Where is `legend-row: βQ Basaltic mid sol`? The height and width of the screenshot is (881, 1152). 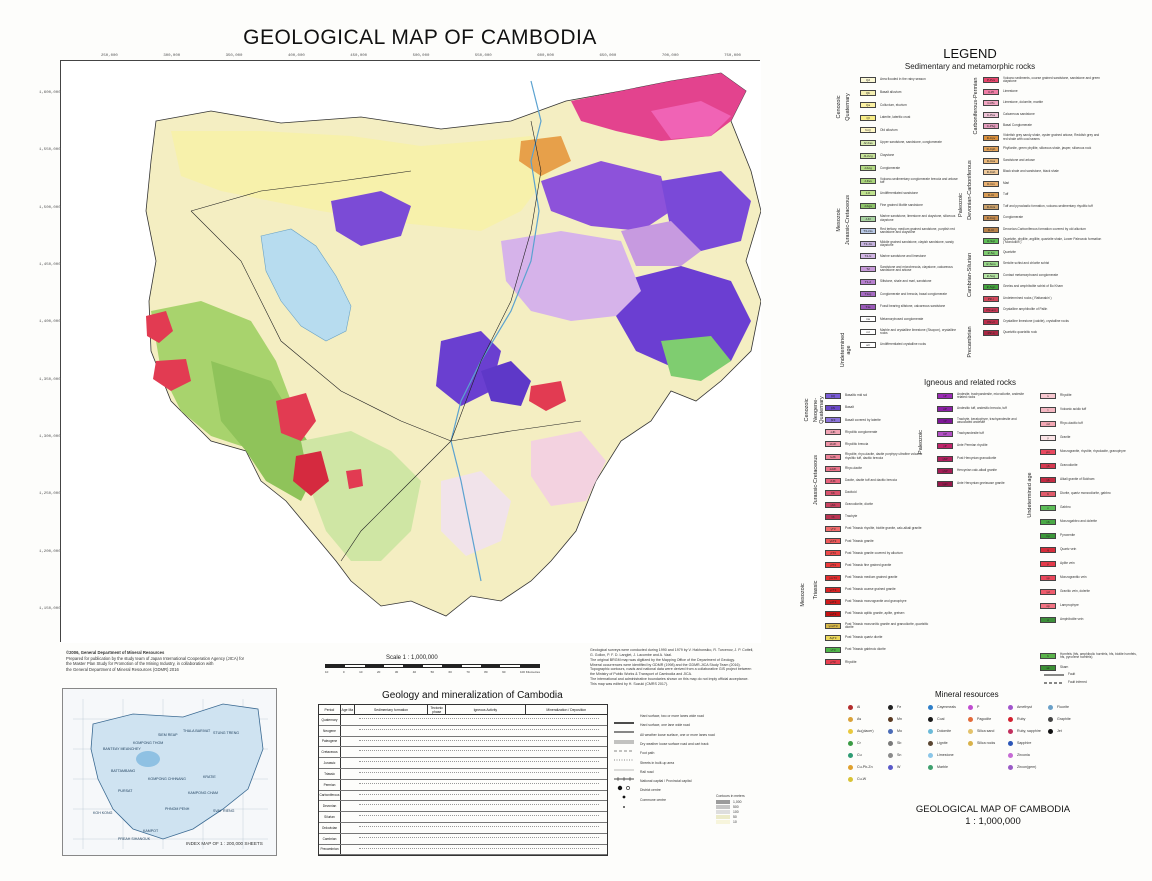 legend-row: βQ Basaltic mid sol is located at coordinates (877, 396).